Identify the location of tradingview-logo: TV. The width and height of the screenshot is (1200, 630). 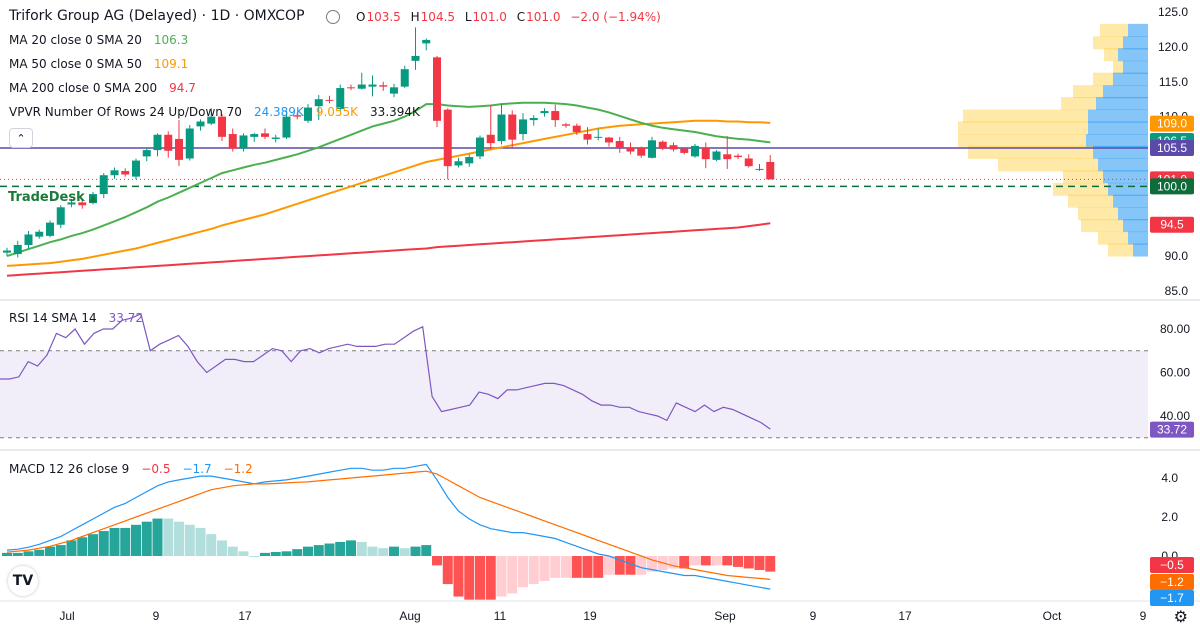
(23, 581).